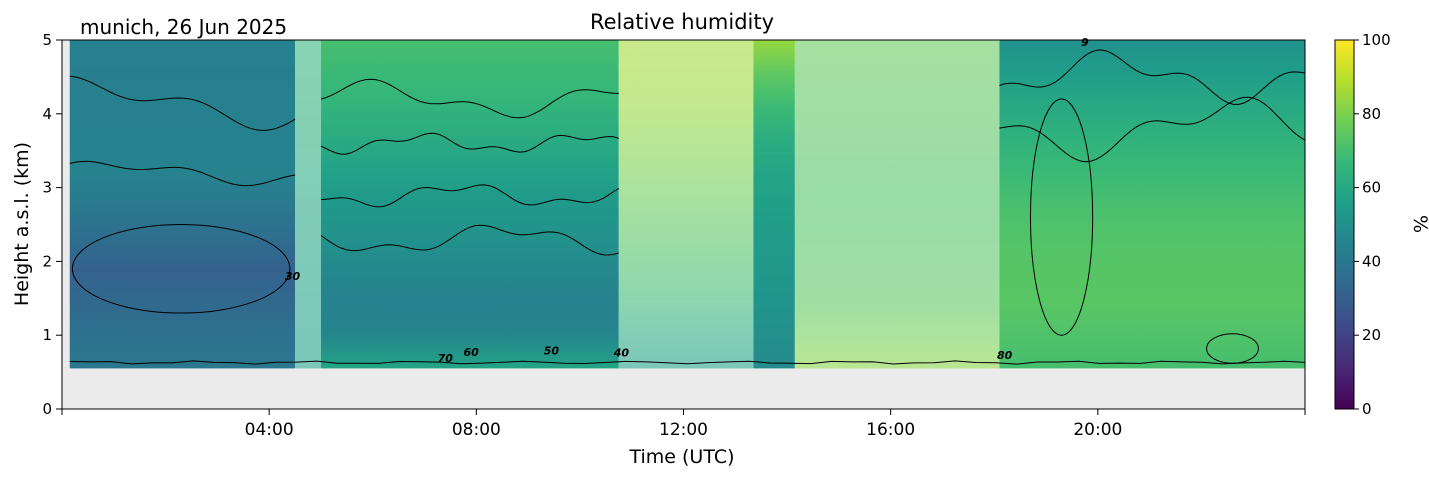 This screenshot has height=478, width=1429. Describe the element at coordinates (293, 276) in the screenshot. I see `contour-label: 30` at that location.